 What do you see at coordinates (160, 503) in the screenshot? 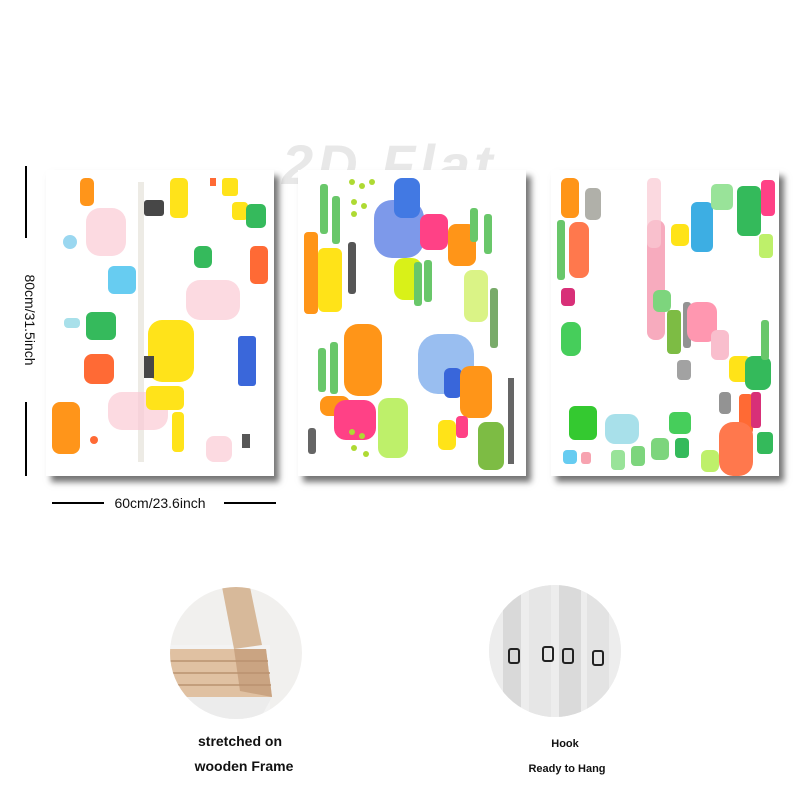
I see `width-dimension-label: 60cm/23.6inch` at bounding box center [160, 503].